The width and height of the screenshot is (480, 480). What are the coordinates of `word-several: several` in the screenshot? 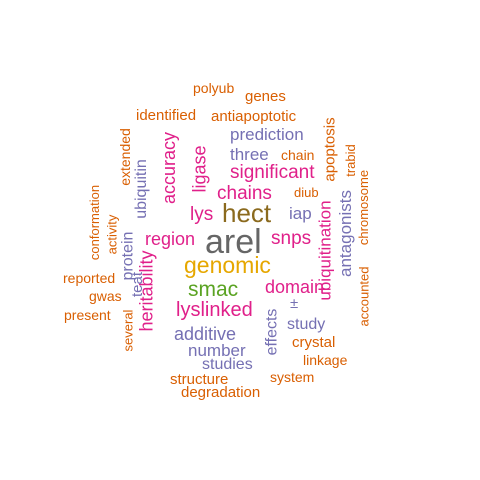 It's located at (128, 330).